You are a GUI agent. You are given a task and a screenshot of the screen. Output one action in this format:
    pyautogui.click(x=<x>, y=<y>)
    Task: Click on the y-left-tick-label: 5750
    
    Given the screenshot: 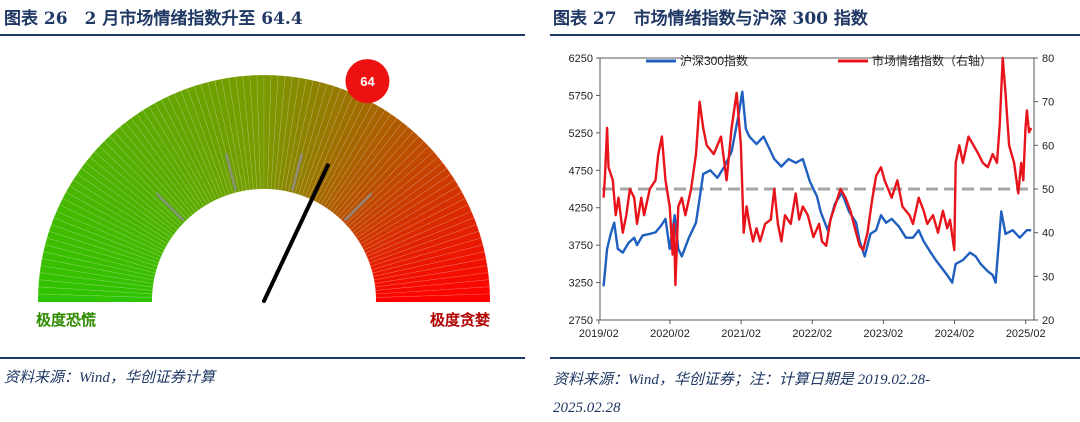 What is the action you would take?
    pyautogui.click(x=581, y=96)
    